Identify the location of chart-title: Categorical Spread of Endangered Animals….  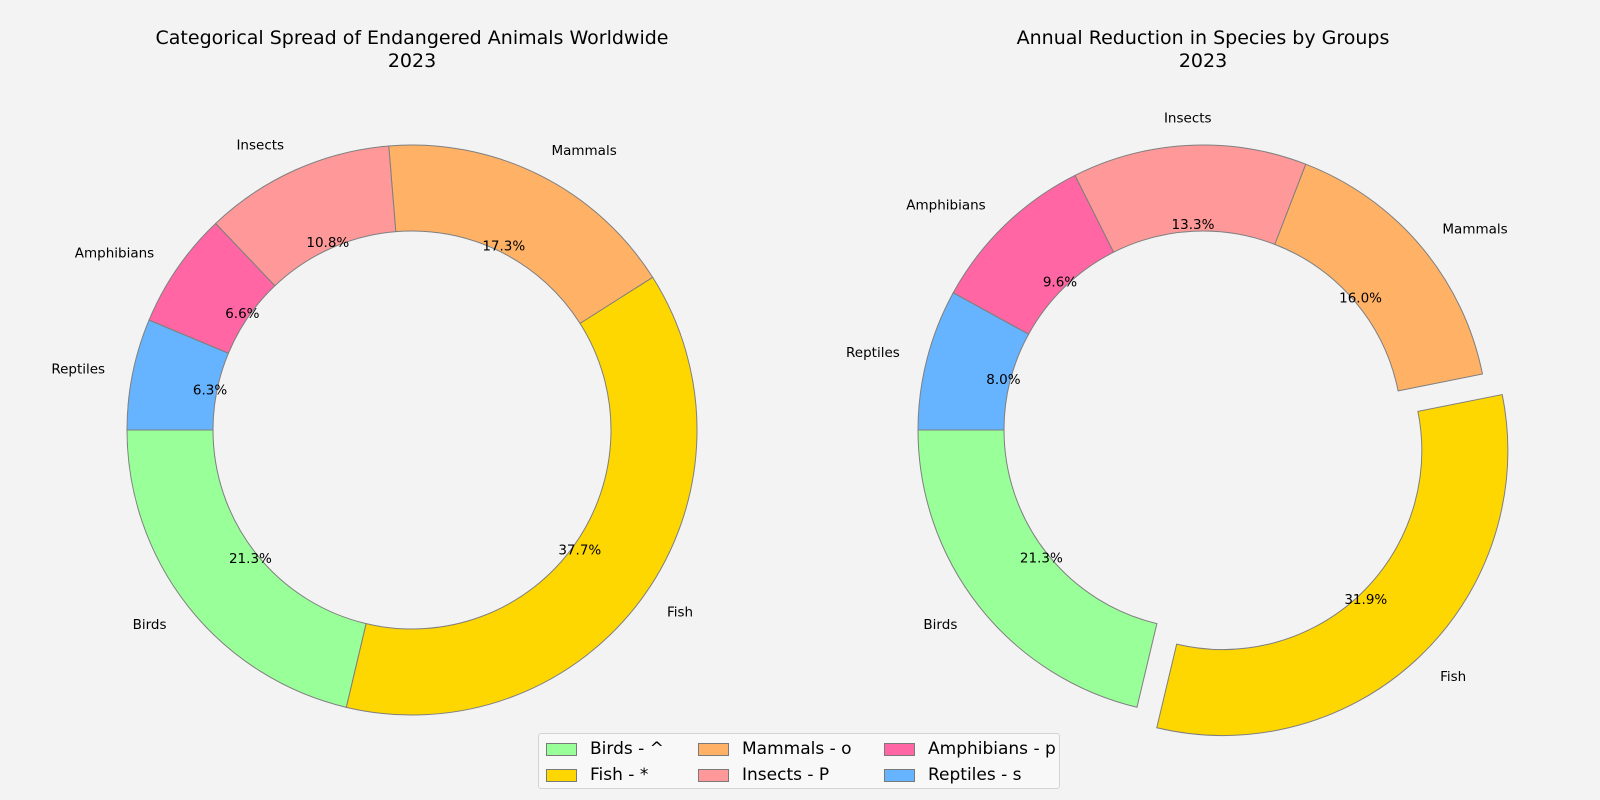
(412, 49).